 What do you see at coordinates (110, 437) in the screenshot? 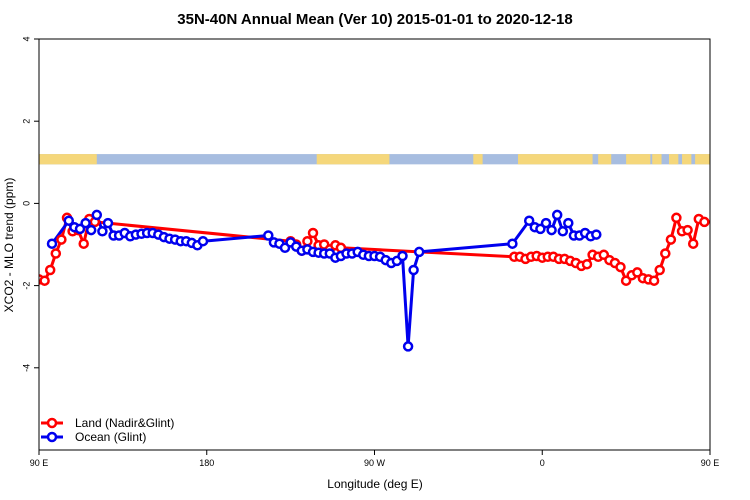
I see `legend-ocean-label: Ocean (Glint)` at bounding box center [110, 437].